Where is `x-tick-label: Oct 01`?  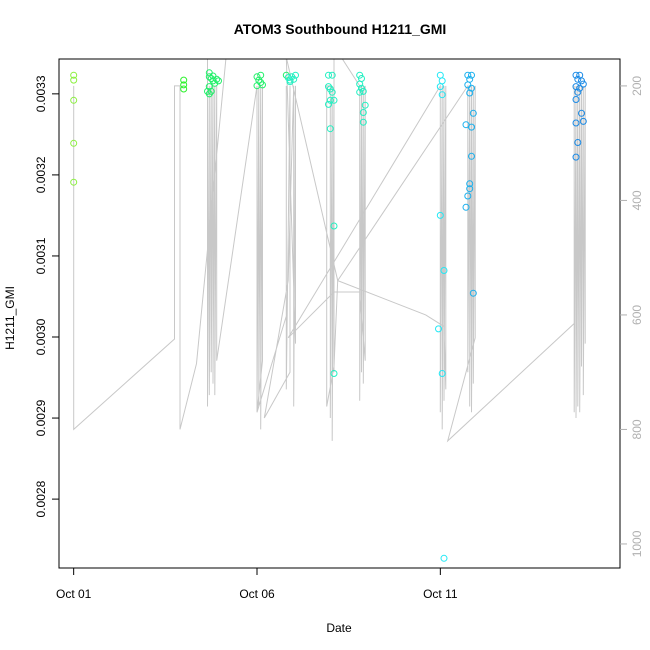
x-tick-label: Oct 01 is located at coordinates (74, 594).